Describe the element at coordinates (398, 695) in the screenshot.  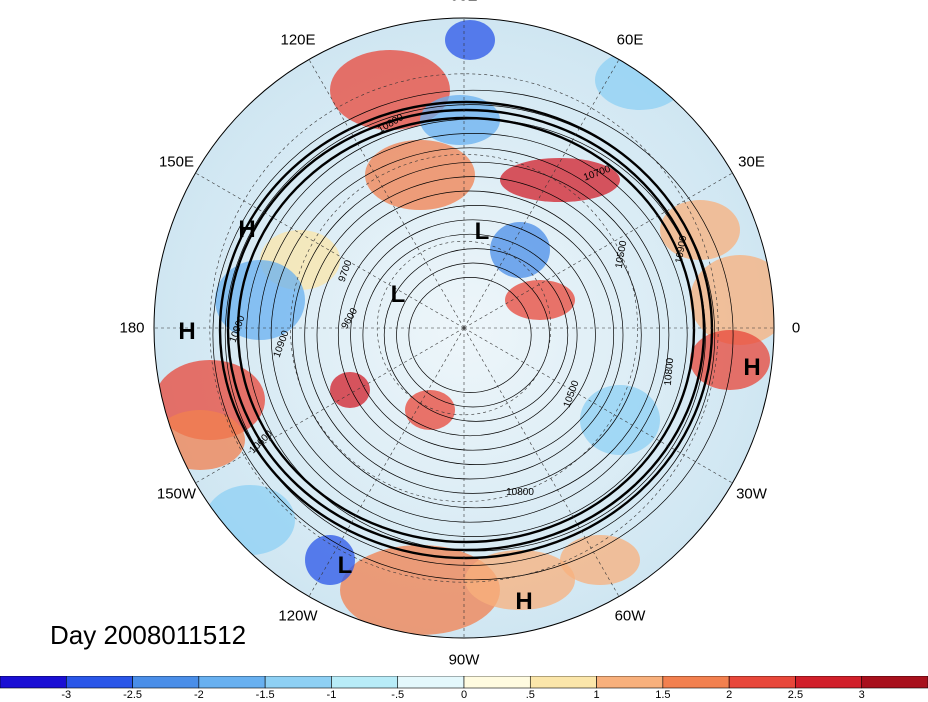
I see `colorbar-tick-label: -.5` at that location.